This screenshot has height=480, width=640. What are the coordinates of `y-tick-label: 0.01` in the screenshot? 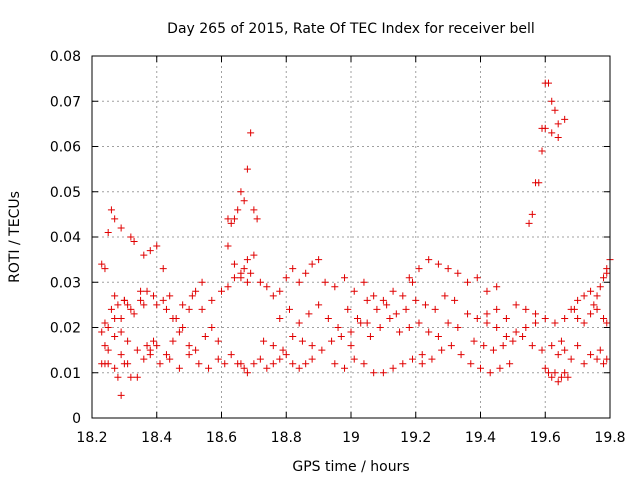 It's located at (65, 374).